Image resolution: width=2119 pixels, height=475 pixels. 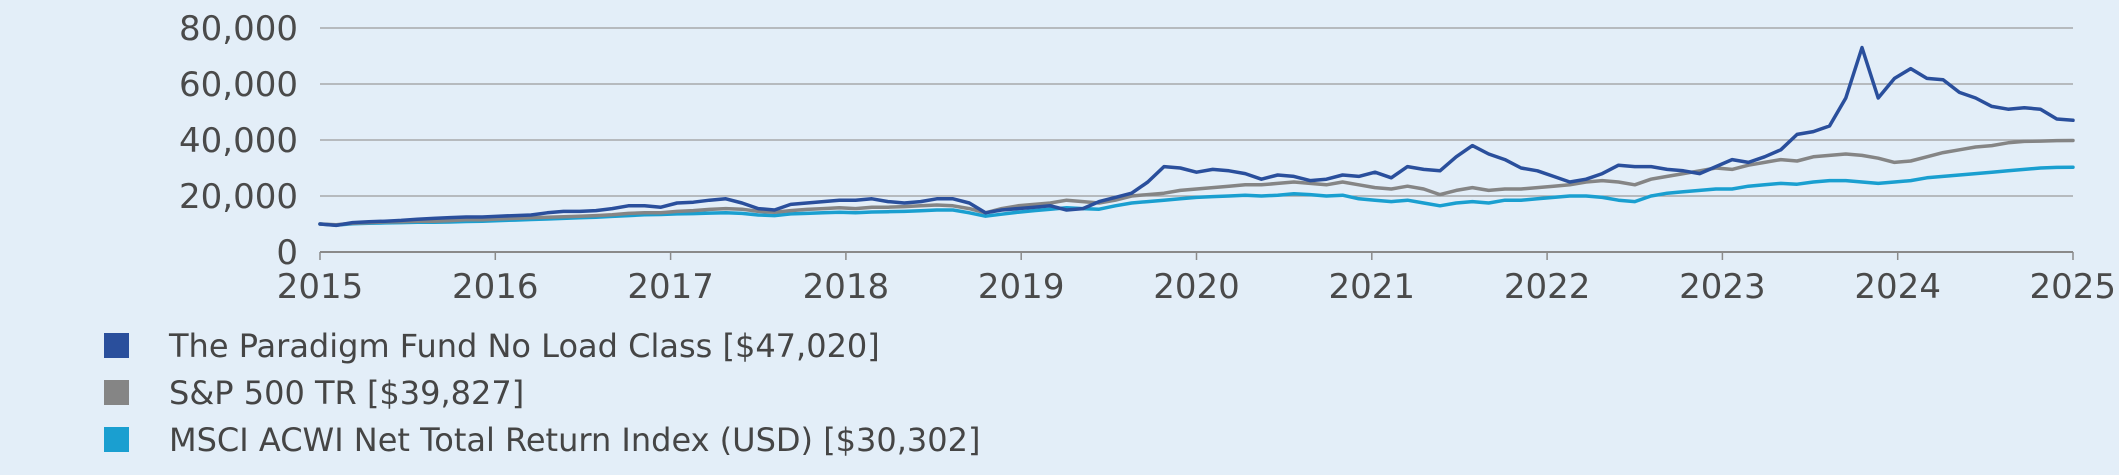 What do you see at coordinates (238, 85) in the screenshot?
I see `y-tick-label: 60,000` at bounding box center [238, 85].